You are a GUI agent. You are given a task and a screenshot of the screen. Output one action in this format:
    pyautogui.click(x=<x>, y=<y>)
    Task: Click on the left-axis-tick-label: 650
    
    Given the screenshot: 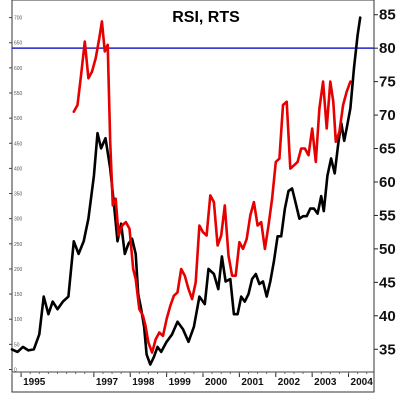 What is the action you would take?
    pyautogui.click(x=18, y=44)
    